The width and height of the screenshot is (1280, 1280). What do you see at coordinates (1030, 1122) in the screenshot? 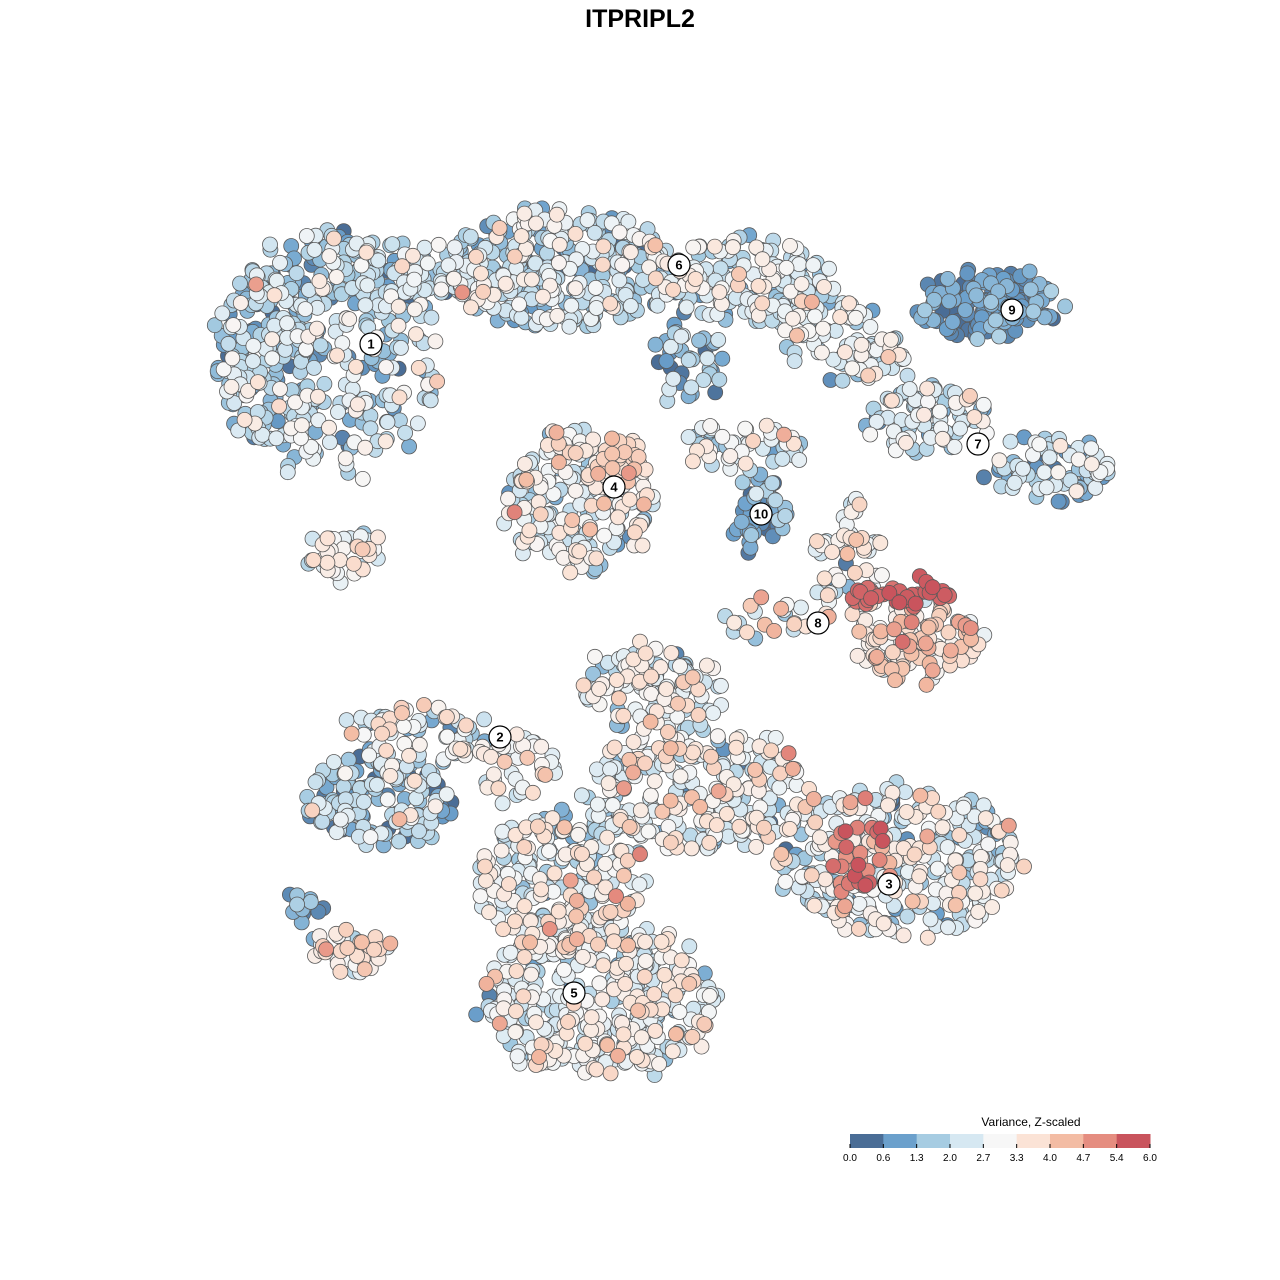
I see `legend-title: Variance, Z-scaled` at bounding box center [1030, 1122].